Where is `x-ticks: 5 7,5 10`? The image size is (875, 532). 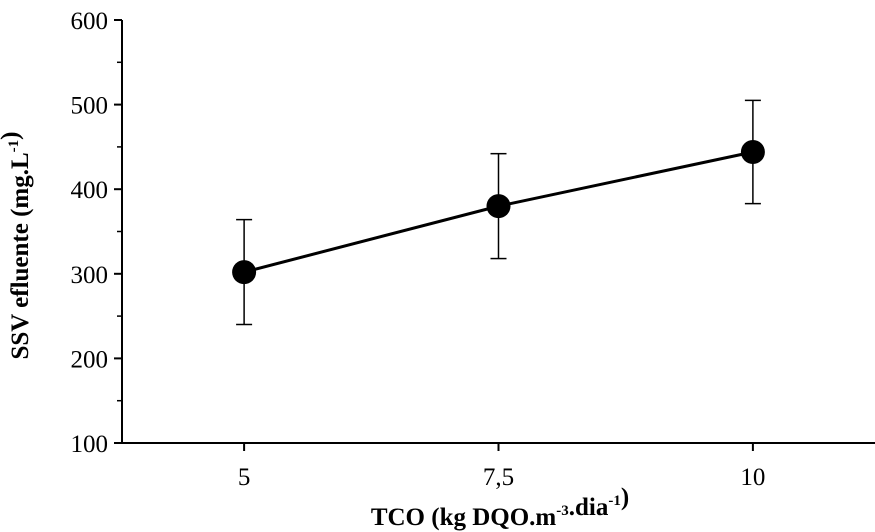
x-ticks: 5 7,5 10 is located at coordinates (501, 467).